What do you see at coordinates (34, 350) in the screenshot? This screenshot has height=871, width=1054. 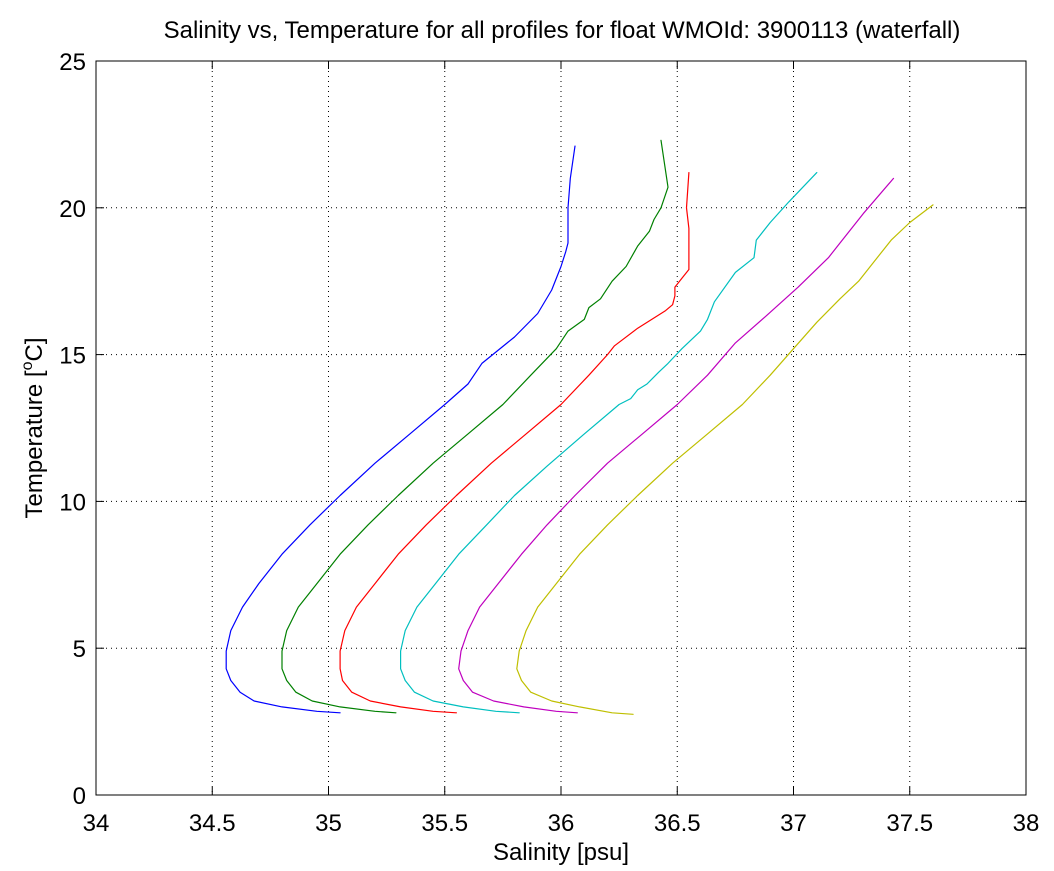 I see `y-axis-label-tail: C]` at bounding box center [34, 350].